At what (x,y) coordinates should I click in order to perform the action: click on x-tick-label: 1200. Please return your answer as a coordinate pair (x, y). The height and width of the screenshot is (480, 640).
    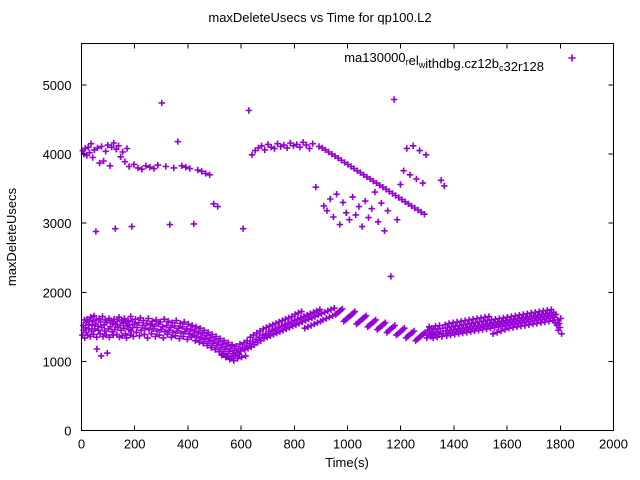
    Looking at the image, I should click on (400, 444).